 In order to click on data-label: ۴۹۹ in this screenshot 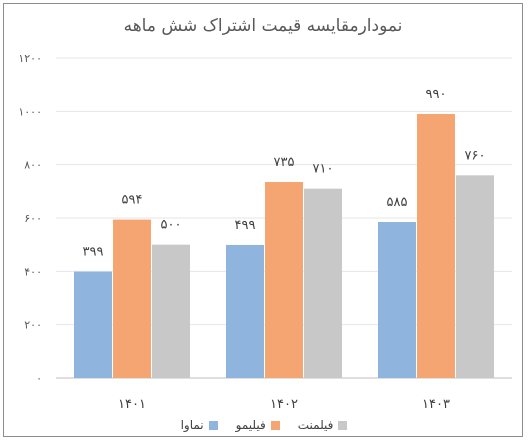, I will do `click(245, 225)`.